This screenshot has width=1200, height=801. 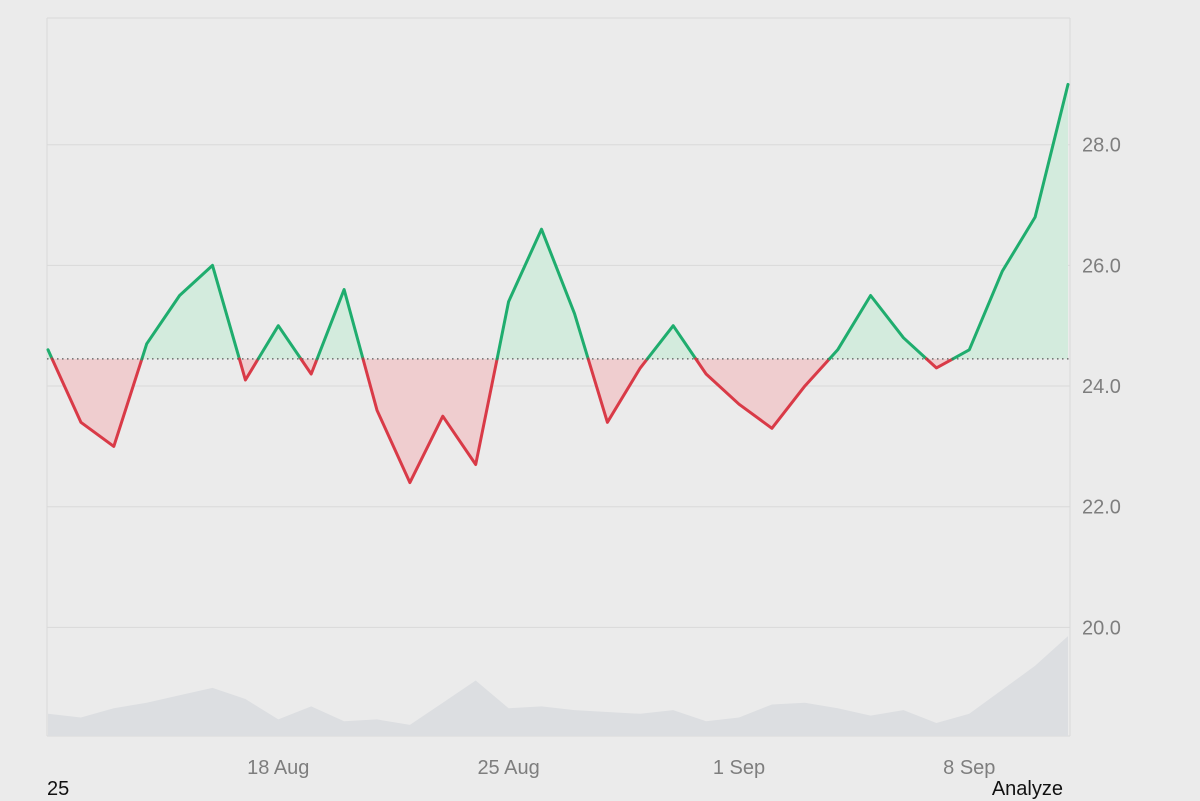 What do you see at coordinates (1101, 146) in the screenshot?
I see `y-tick-label: 28.0` at bounding box center [1101, 146].